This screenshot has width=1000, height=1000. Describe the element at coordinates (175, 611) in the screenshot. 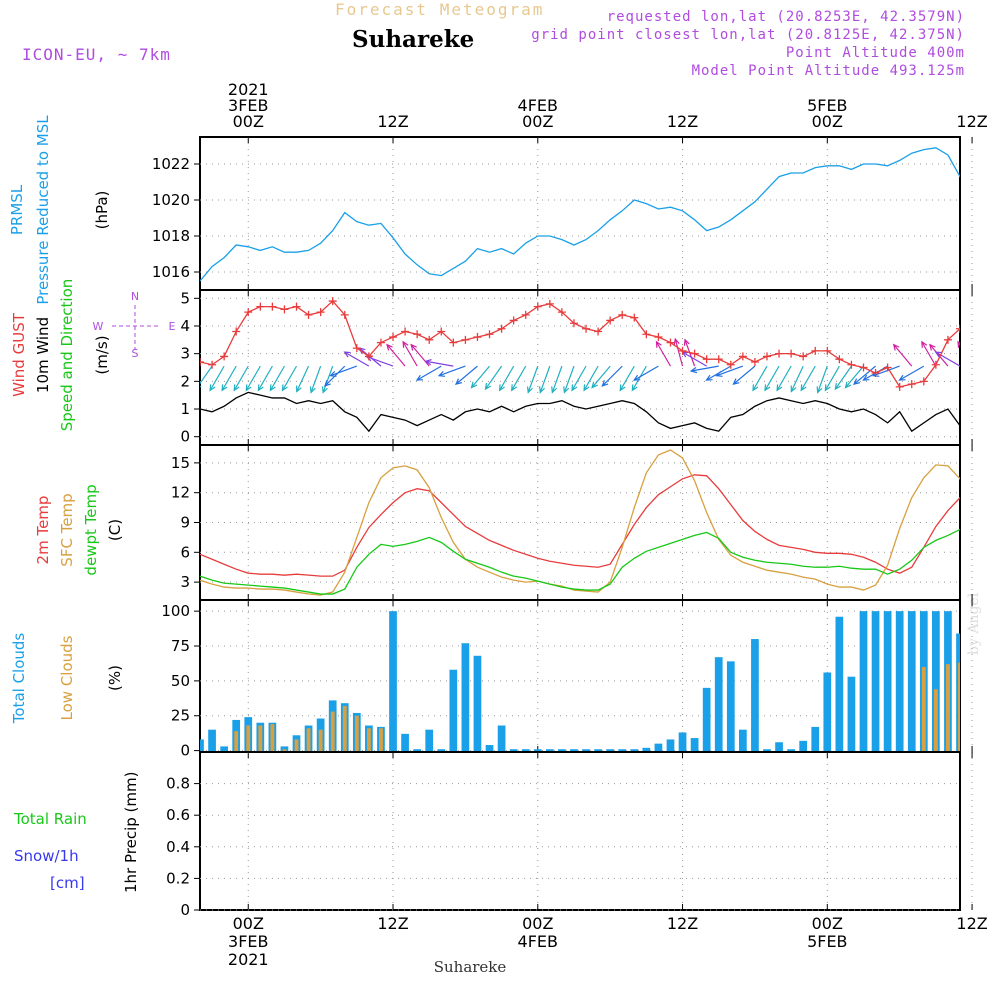

I see `y-tick-label: 100` at that location.